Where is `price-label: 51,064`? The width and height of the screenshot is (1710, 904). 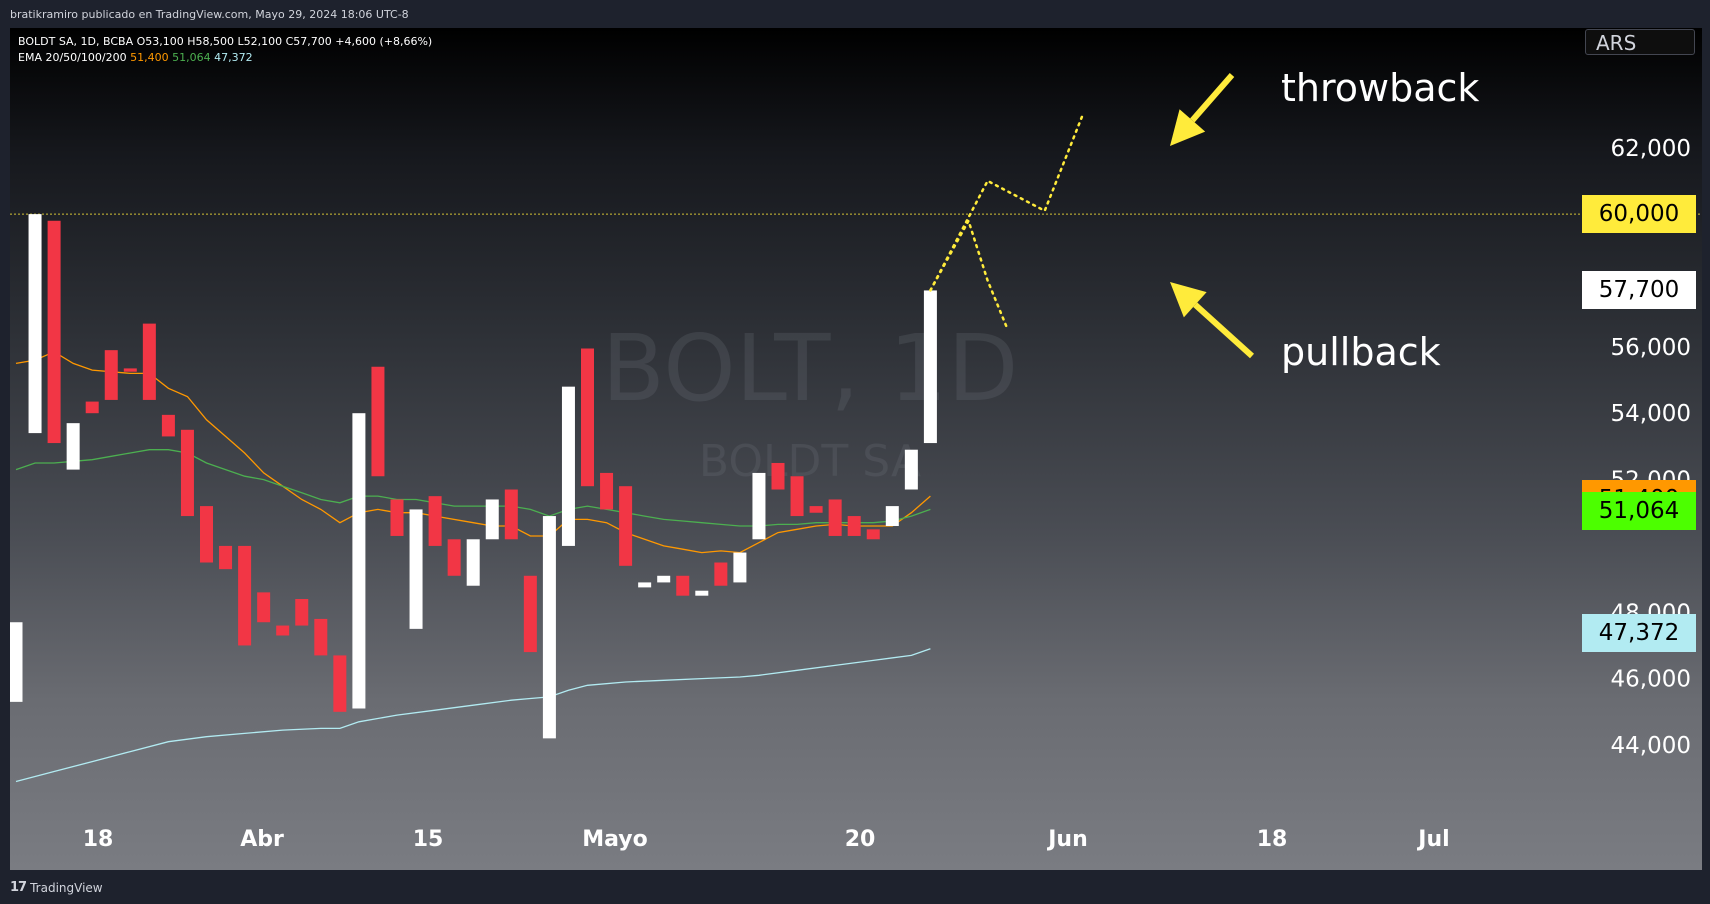
price-label: 51,064 is located at coordinates (1639, 510).